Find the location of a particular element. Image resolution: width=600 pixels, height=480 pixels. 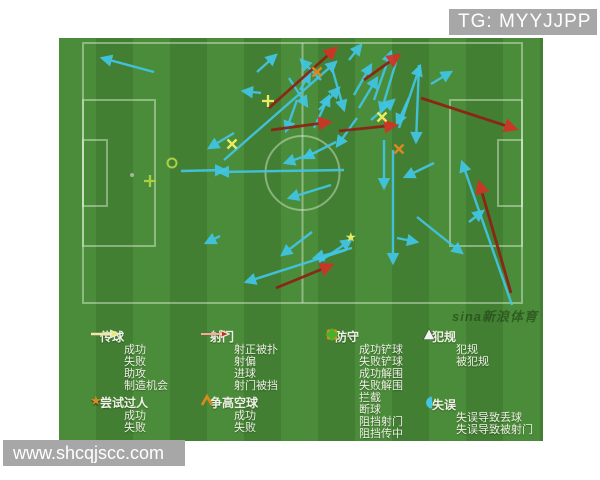

legend-item-label: 射门被挡 is located at coordinates (256, 386).